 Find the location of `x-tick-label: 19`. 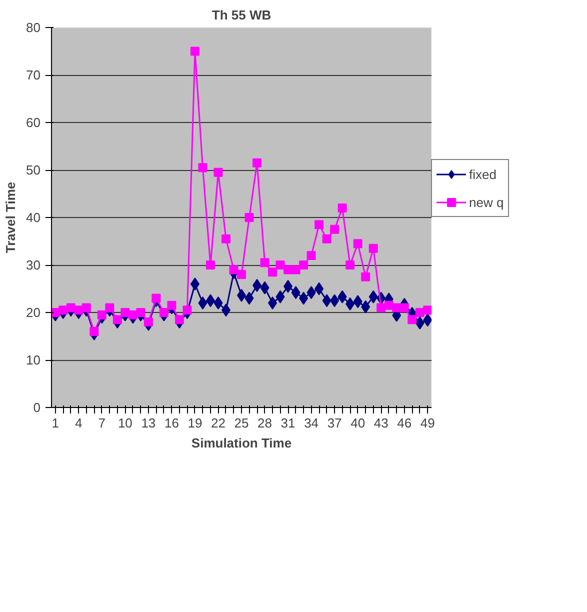

x-tick-label: 19 is located at coordinates (195, 423).